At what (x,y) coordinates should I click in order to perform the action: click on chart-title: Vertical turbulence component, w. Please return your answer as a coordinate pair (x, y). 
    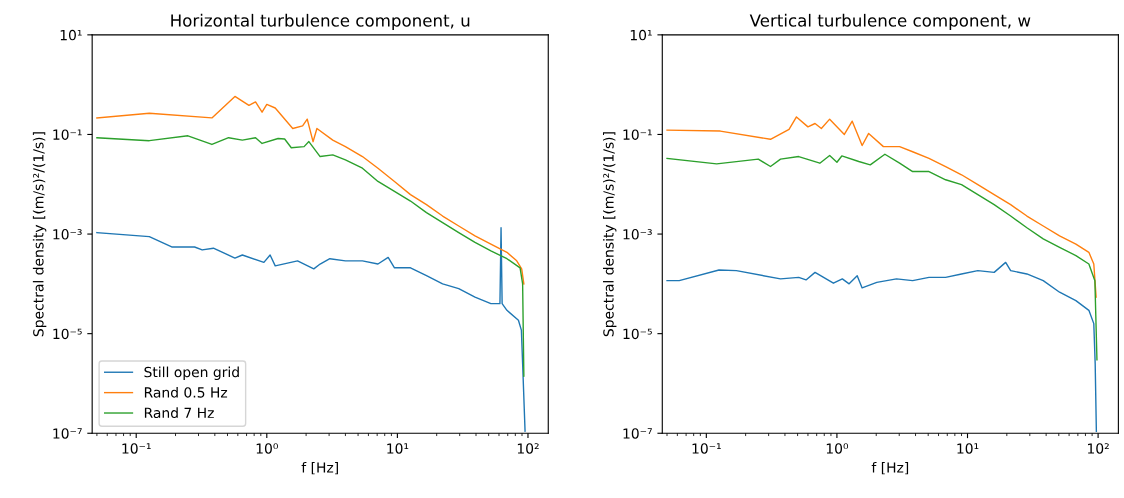
    Looking at the image, I should click on (890, 21).